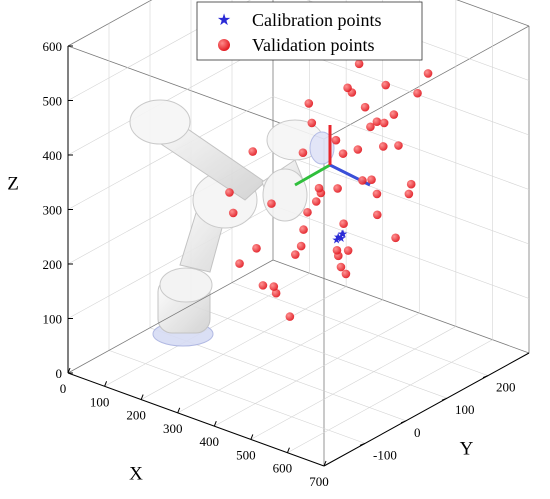 The height and width of the screenshot is (499, 550). Describe the element at coordinates (53, 210) in the screenshot. I see `z-tick-label: 300` at that location.